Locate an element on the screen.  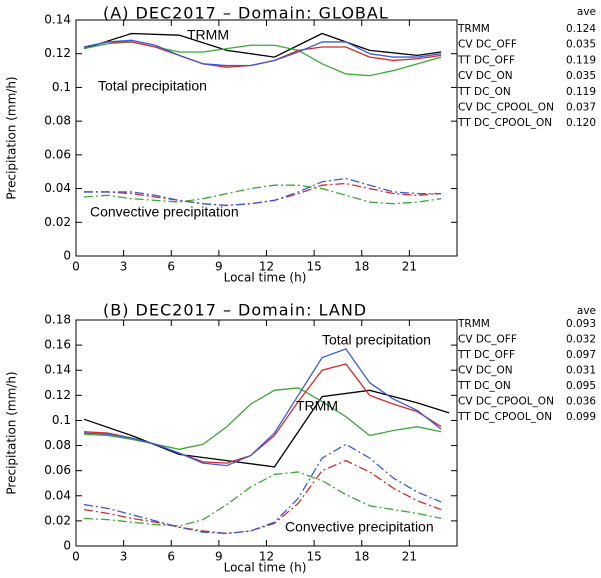
y-tick-label: 0.16 is located at coordinates (57, 345).